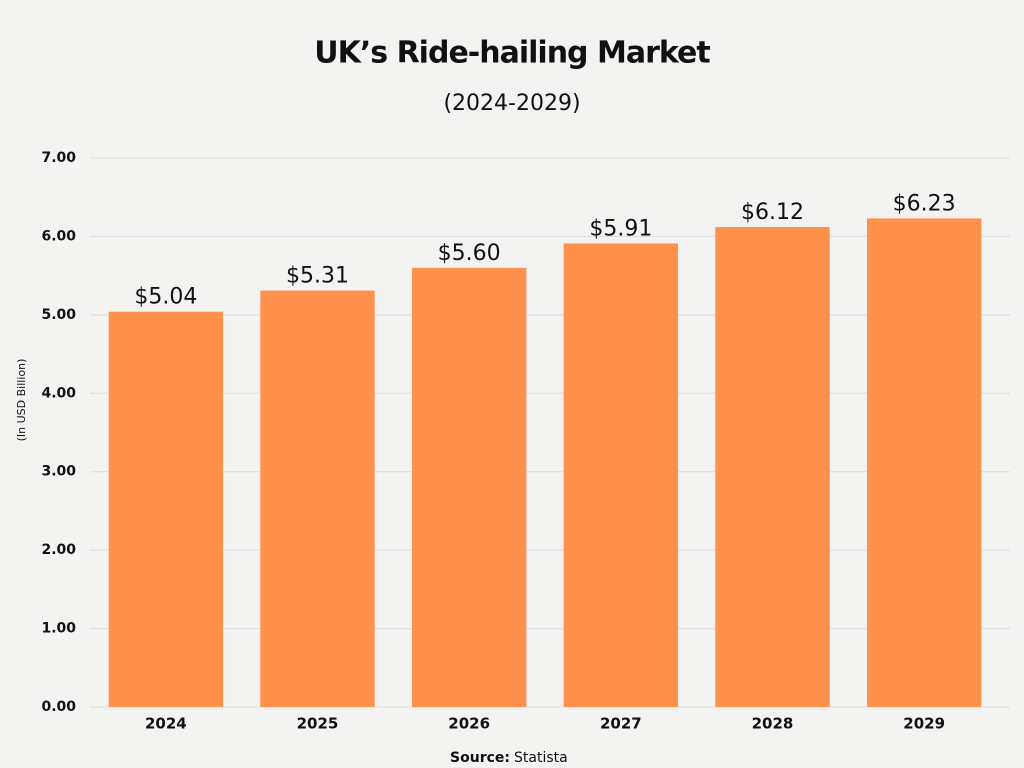  Describe the element at coordinates (58, 629) in the screenshot. I see `y-tick-label: 1.00` at that location.